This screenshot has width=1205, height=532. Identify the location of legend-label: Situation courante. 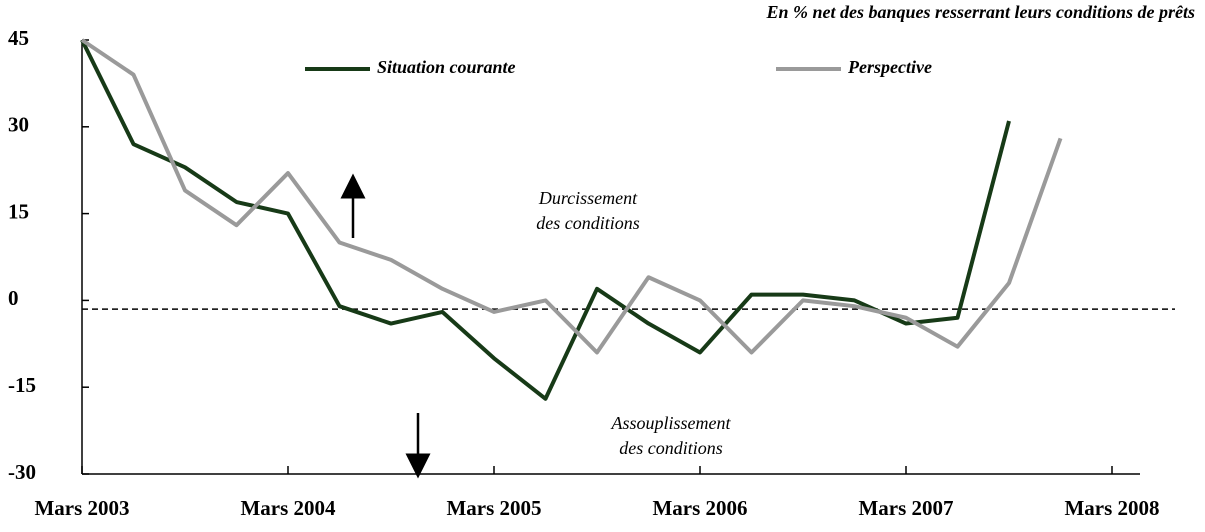
(446, 67).